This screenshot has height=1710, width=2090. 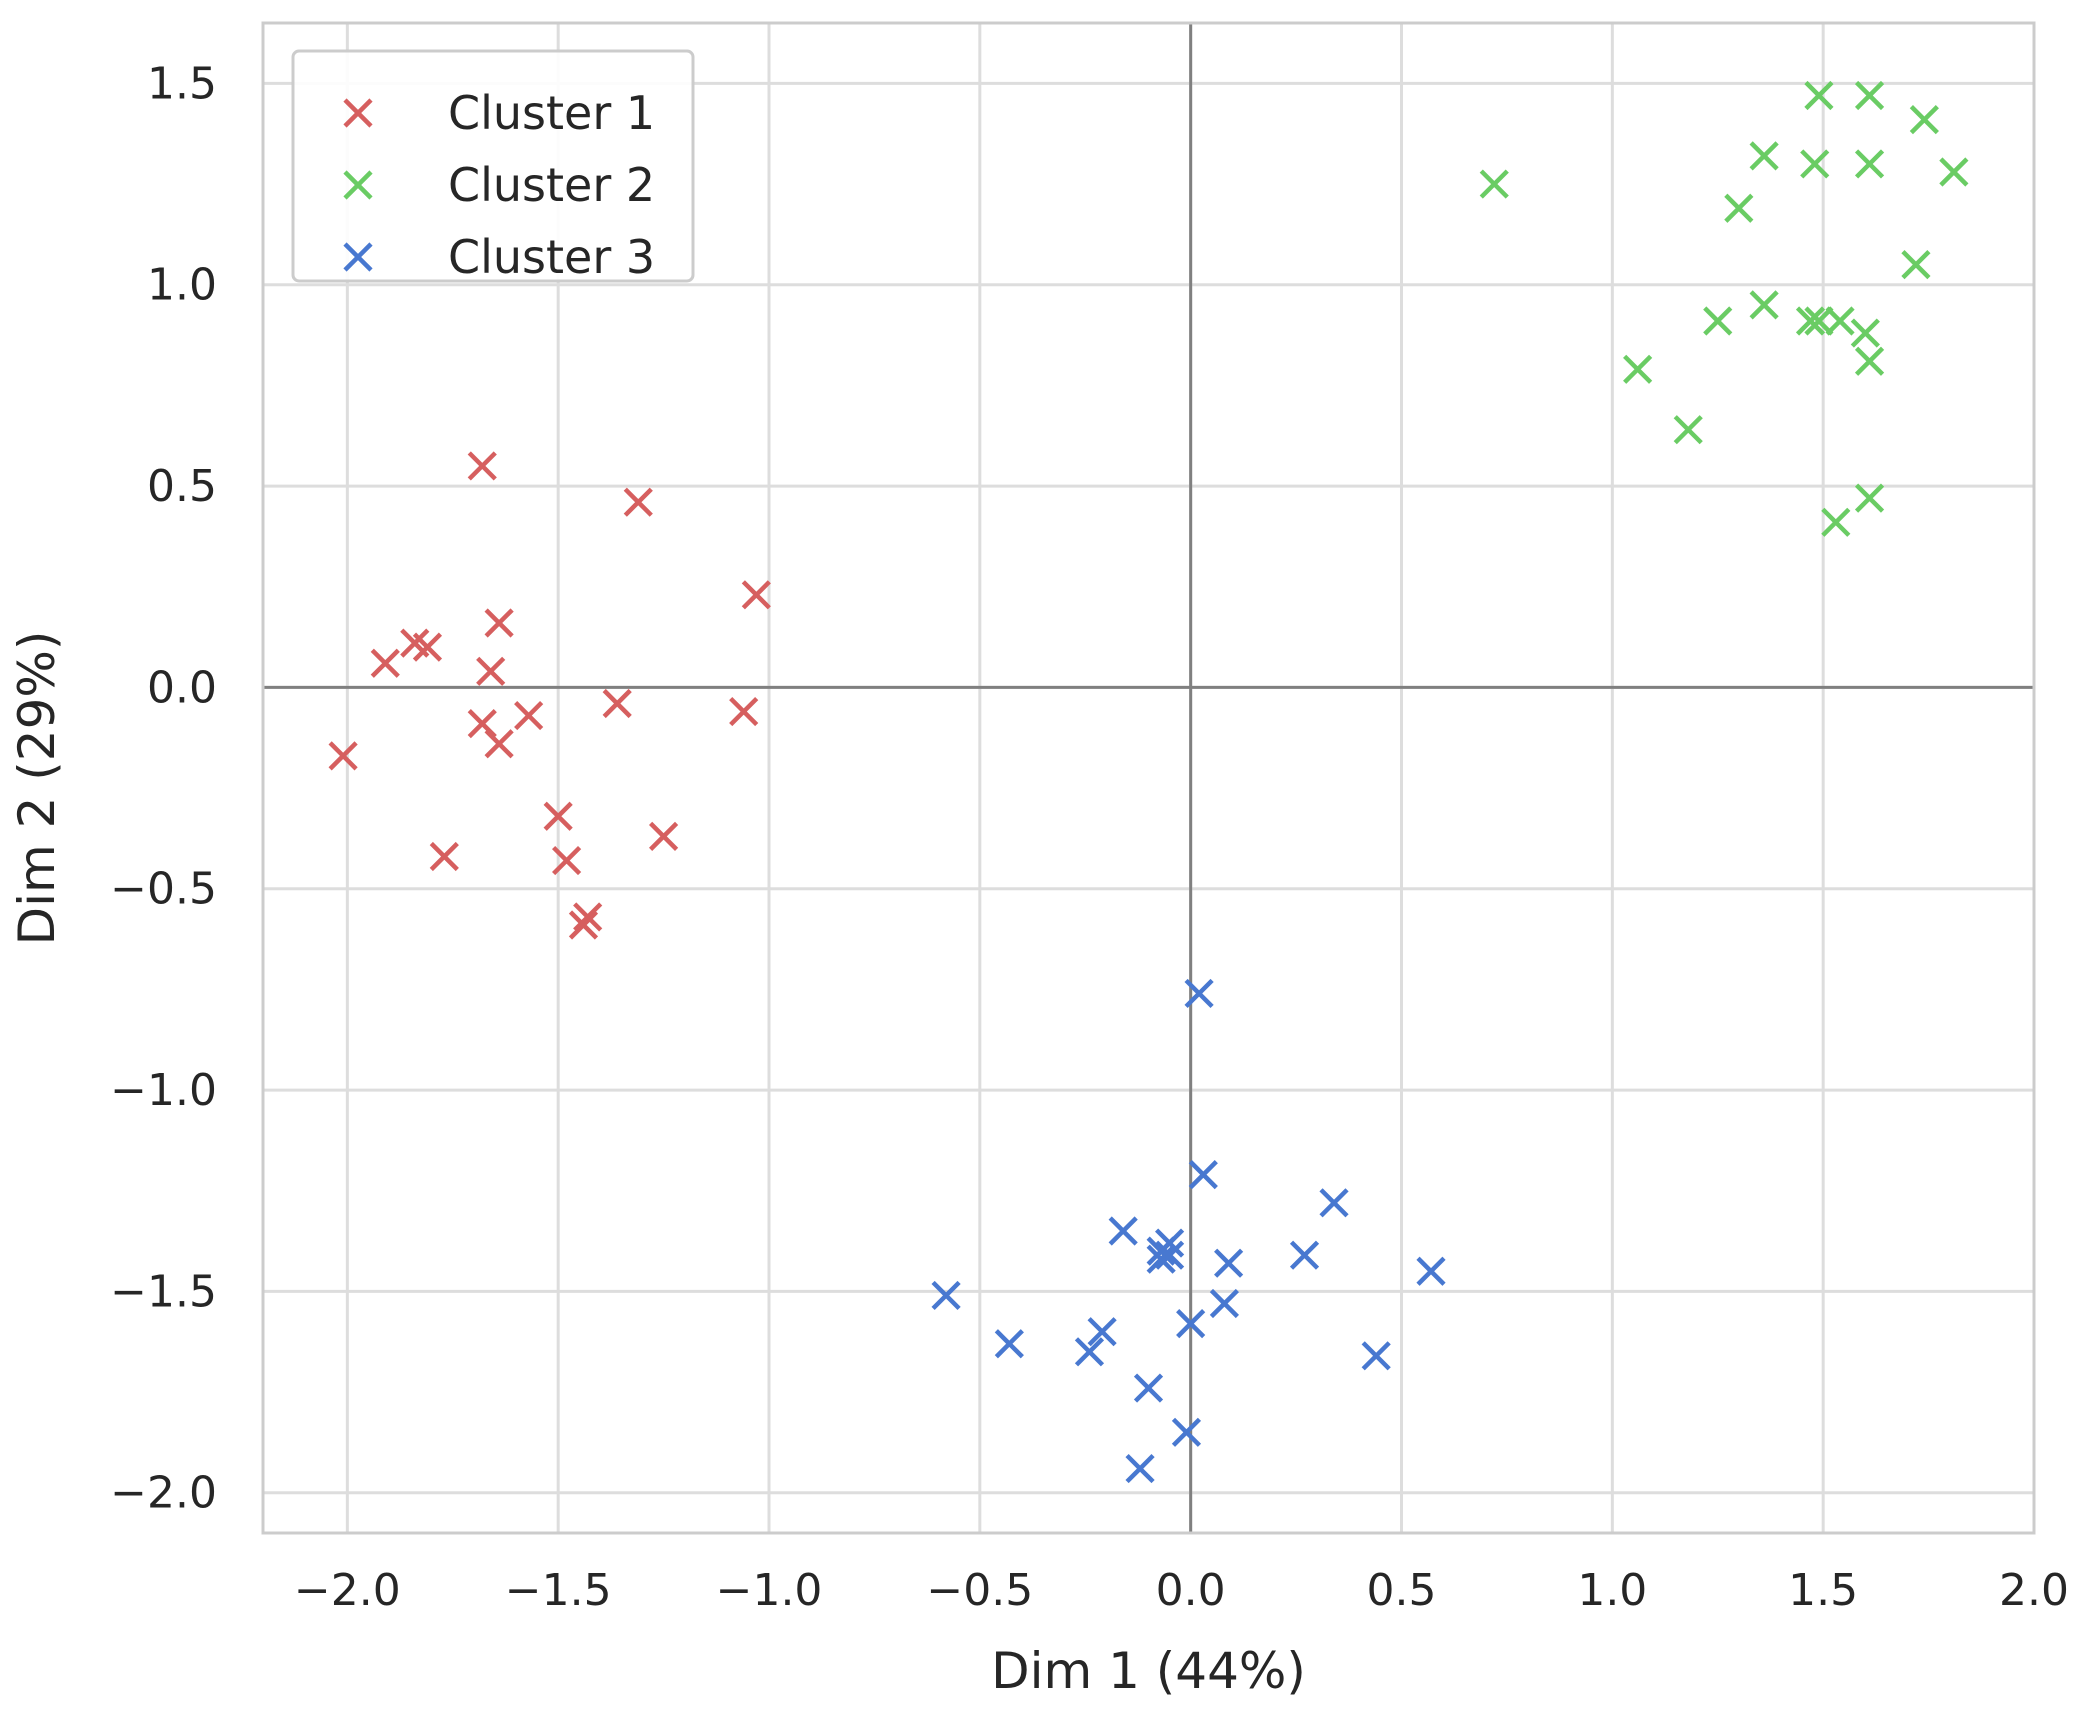 I want to click on x-tick-label: −2.0, so click(x=347, y=1590).